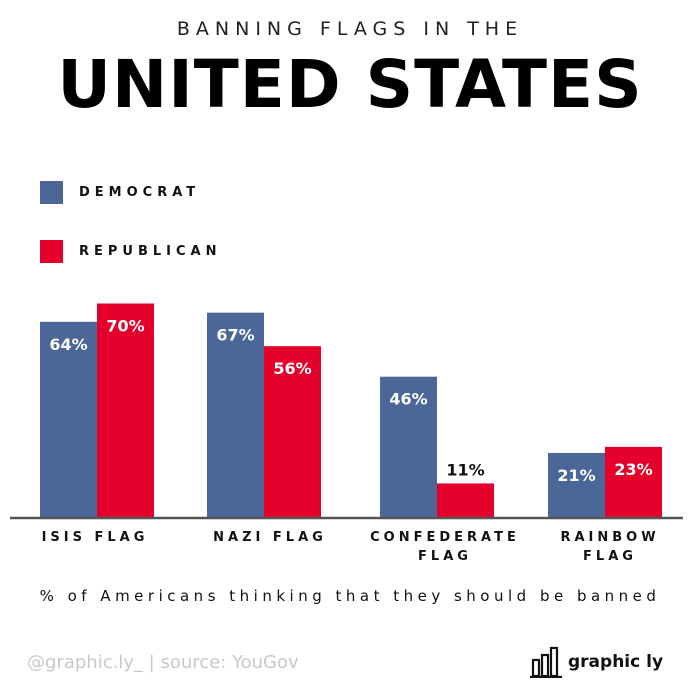 This screenshot has width=700, height=700. I want to click on brand-name: graphic ly, so click(616, 662).